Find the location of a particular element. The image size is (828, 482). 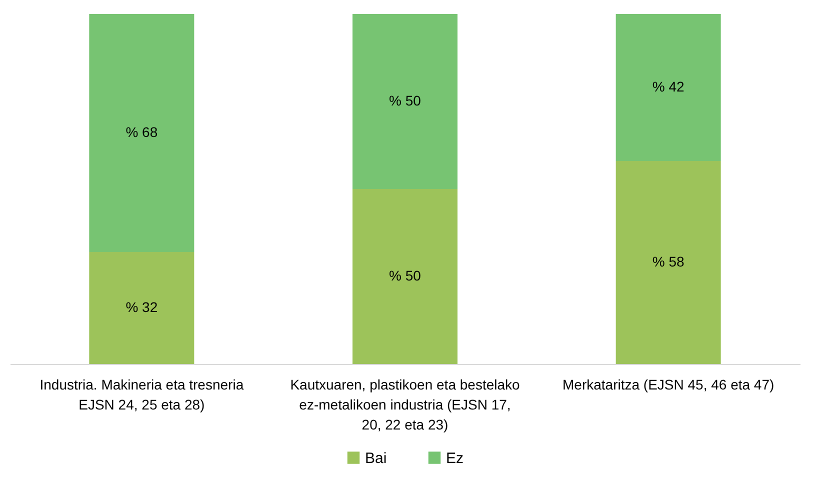

data-label: % 42 is located at coordinates (668, 86).